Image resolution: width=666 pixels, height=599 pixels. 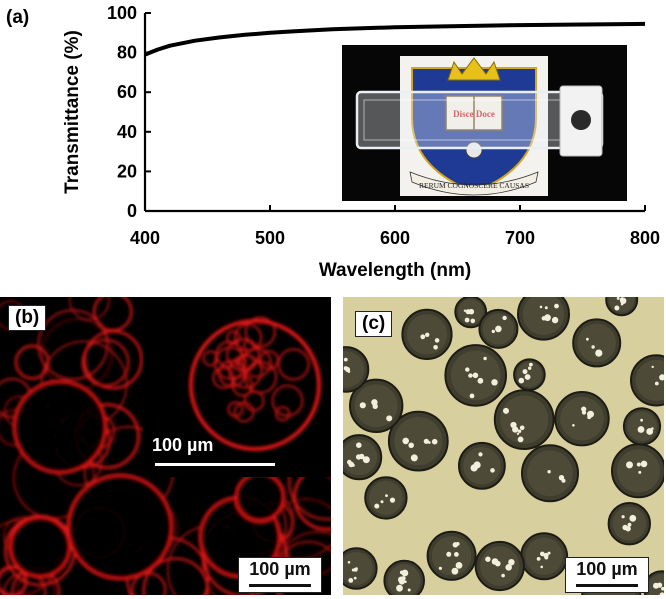 I want to click on crest-ribbon-text: RERUM COGNOSCERE CAUSAS, so click(x=474, y=185).